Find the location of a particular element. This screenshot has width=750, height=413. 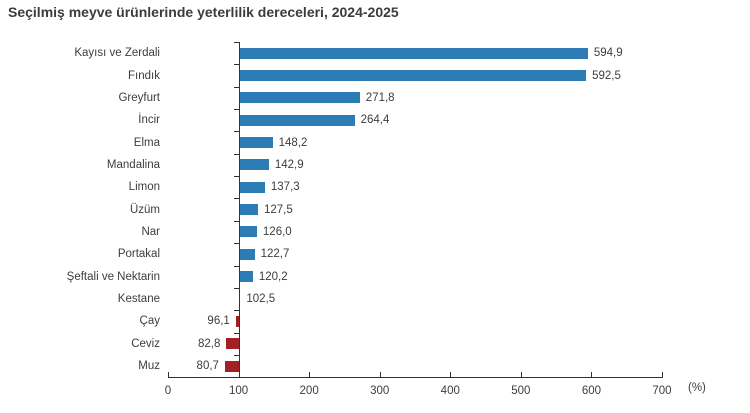

category-label: İncir is located at coordinates (149, 120).